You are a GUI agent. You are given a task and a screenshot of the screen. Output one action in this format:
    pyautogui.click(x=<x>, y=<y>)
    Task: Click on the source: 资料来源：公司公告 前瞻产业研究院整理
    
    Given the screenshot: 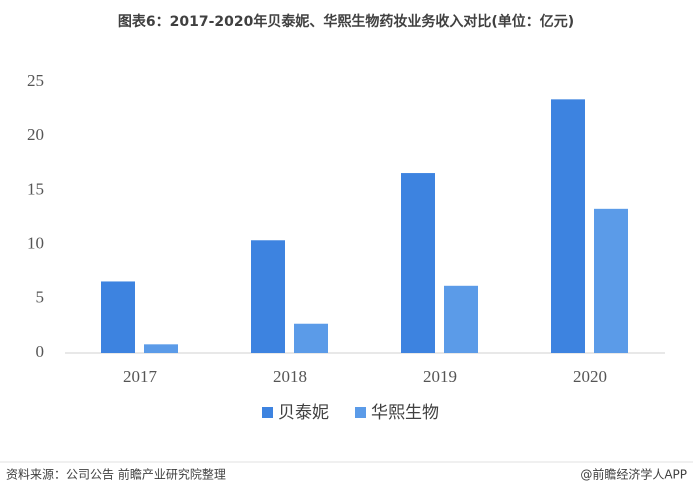 What is the action you would take?
    pyautogui.click(x=116, y=474)
    